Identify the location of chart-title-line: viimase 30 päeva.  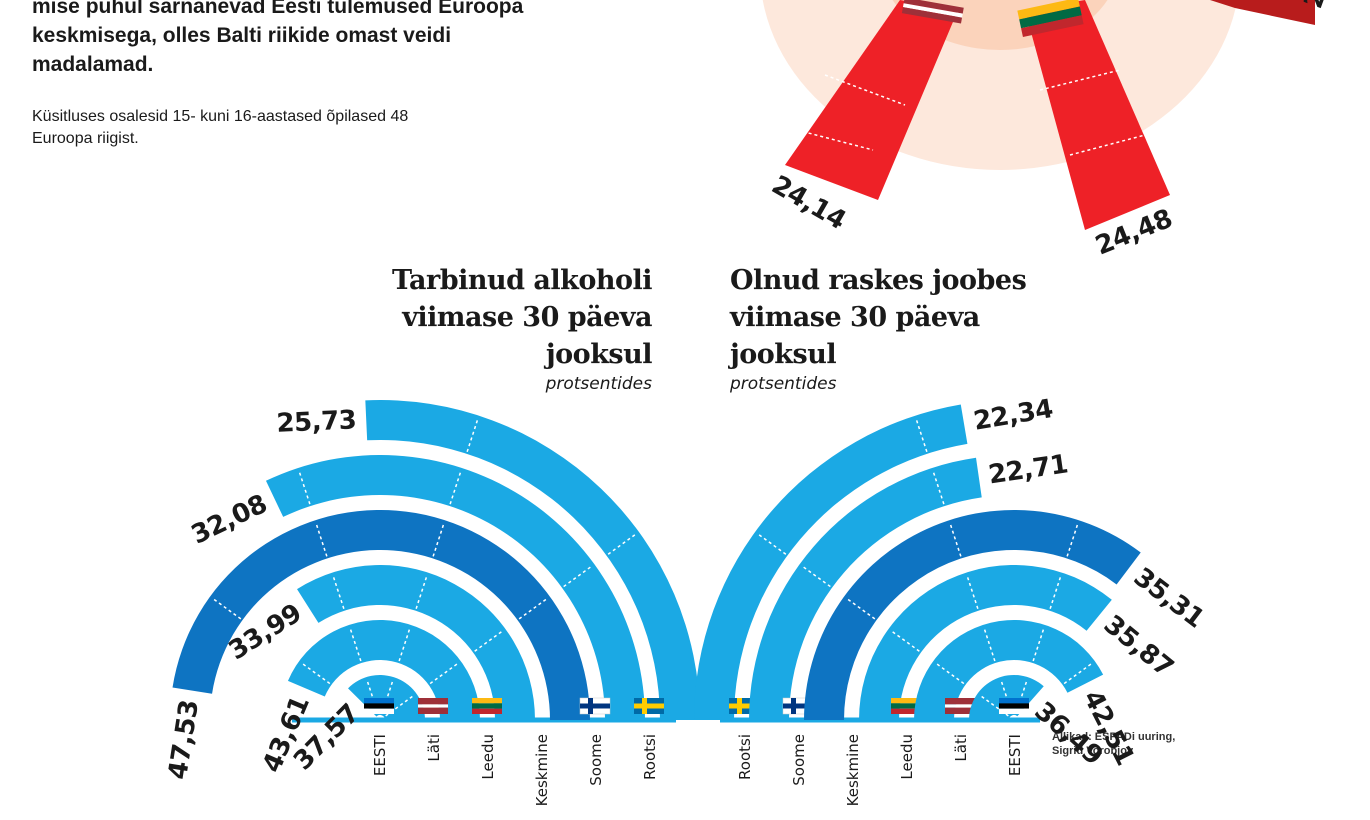
(527, 317).